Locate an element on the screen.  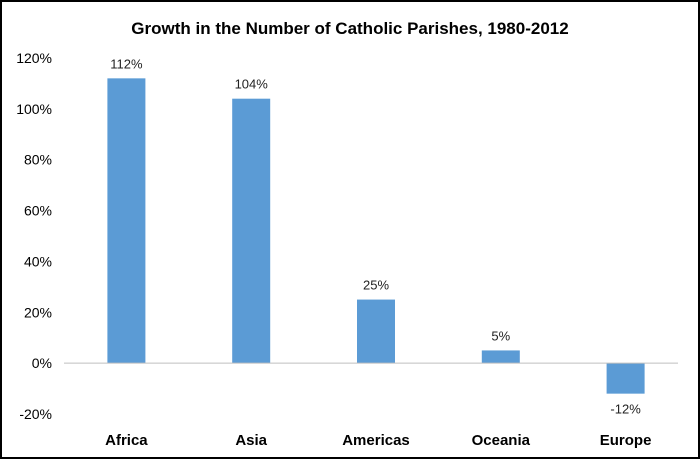
x-category-label: Oceania is located at coordinates (501, 440).